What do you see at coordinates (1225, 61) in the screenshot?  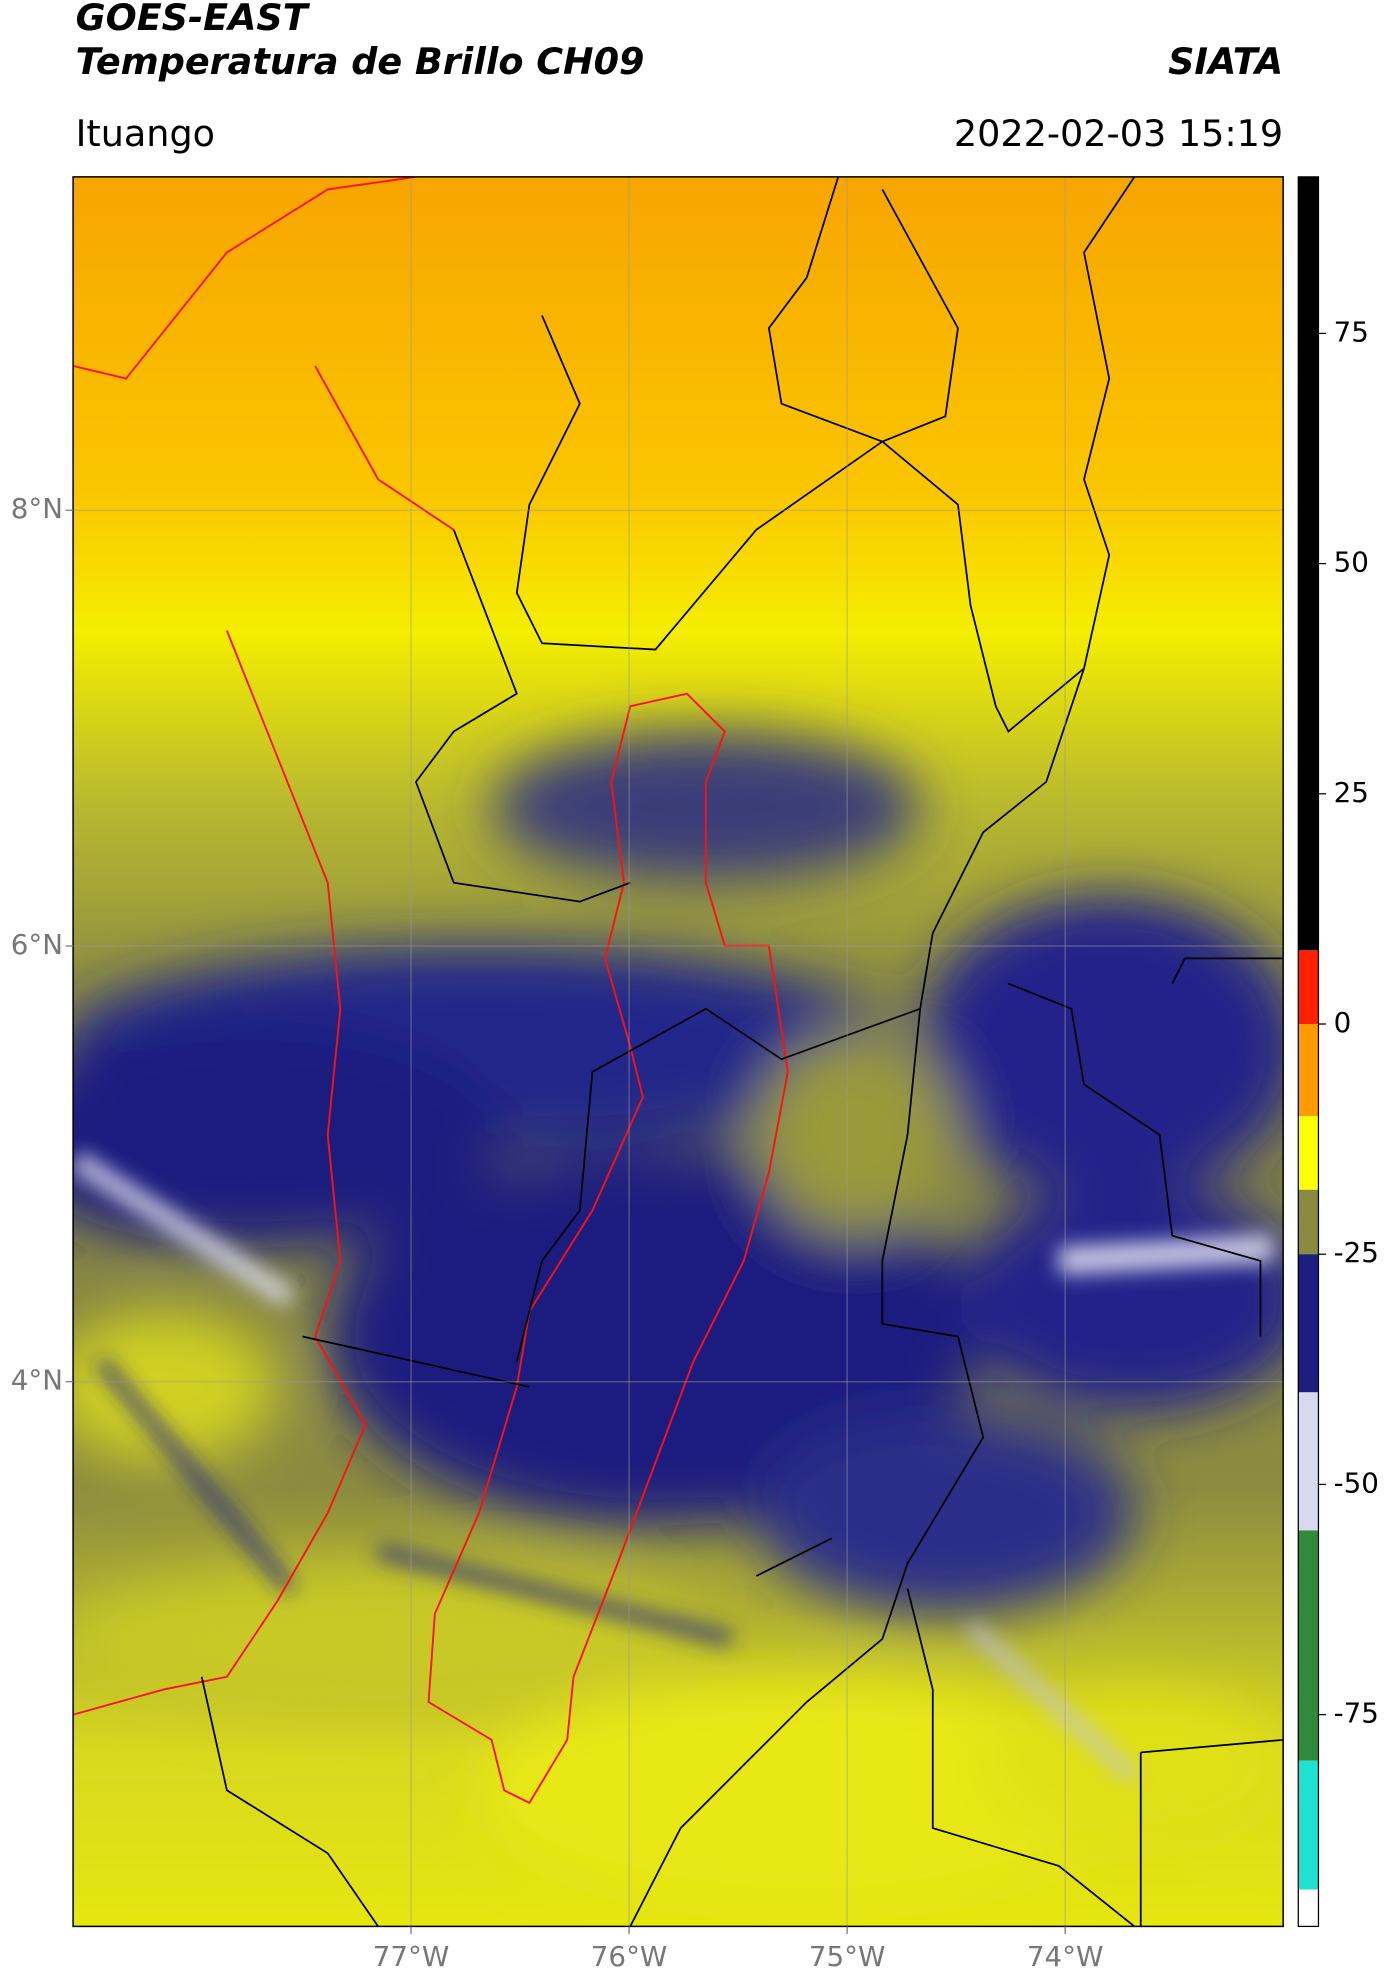 I see `source: SIATA` at bounding box center [1225, 61].